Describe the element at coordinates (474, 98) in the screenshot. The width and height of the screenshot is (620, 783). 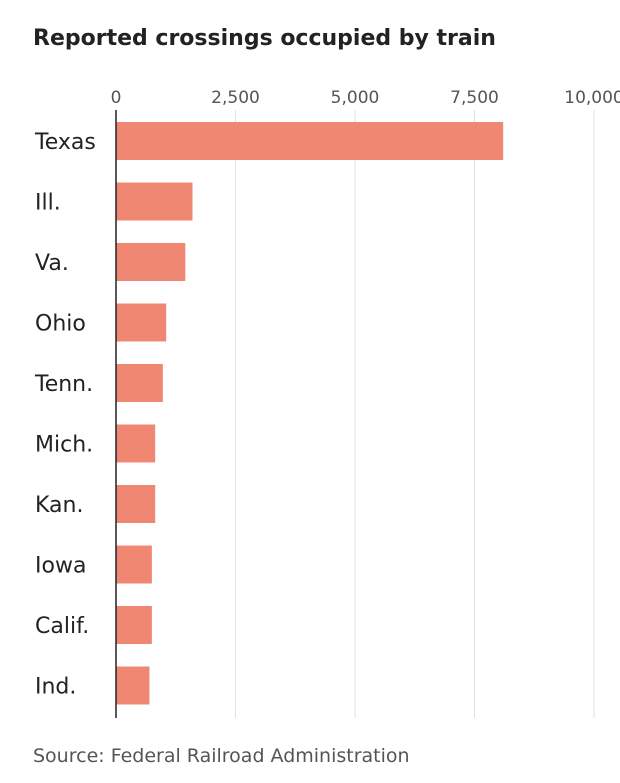
I see `x-tick-label: 7,500` at that location.